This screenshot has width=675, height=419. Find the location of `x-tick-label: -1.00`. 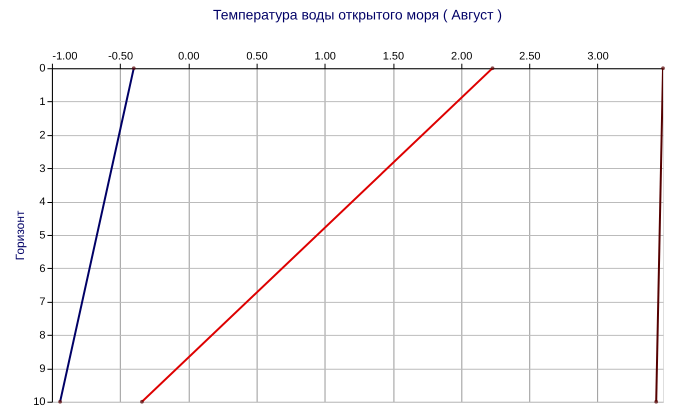

x-tick-label: -1.00 is located at coordinates (65, 56).